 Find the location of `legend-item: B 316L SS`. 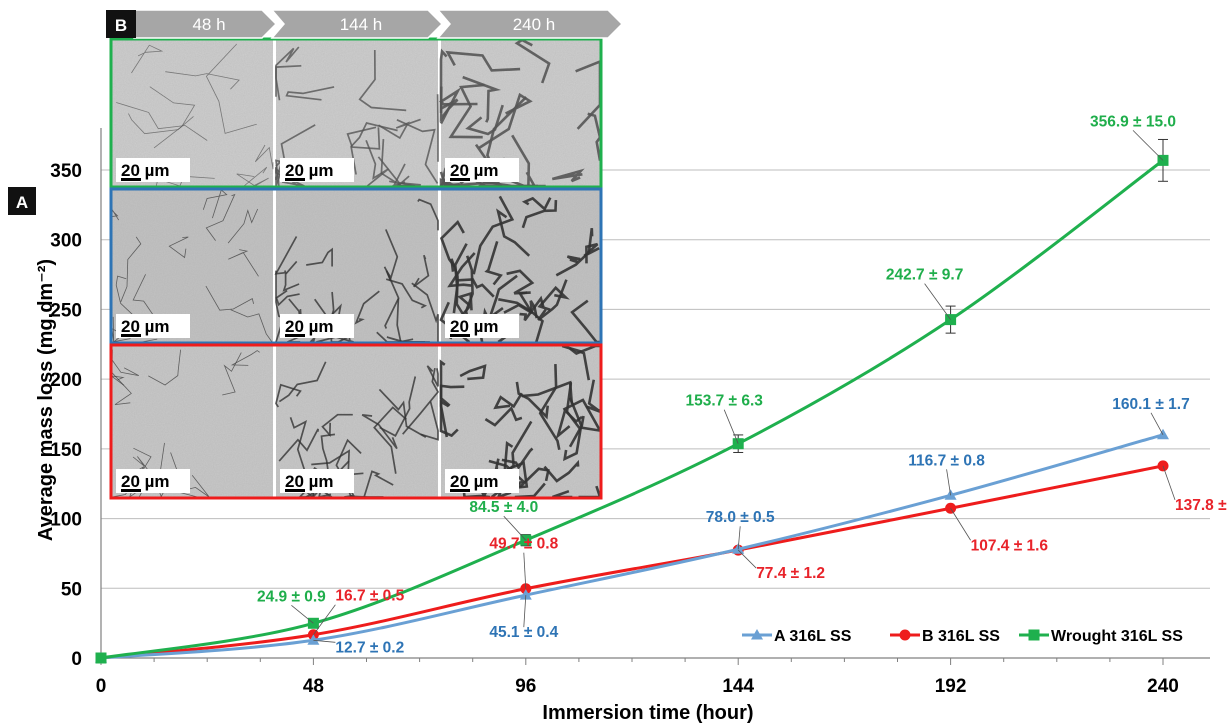

legend-item: B 316L SS is located at coordinates (945, 636).